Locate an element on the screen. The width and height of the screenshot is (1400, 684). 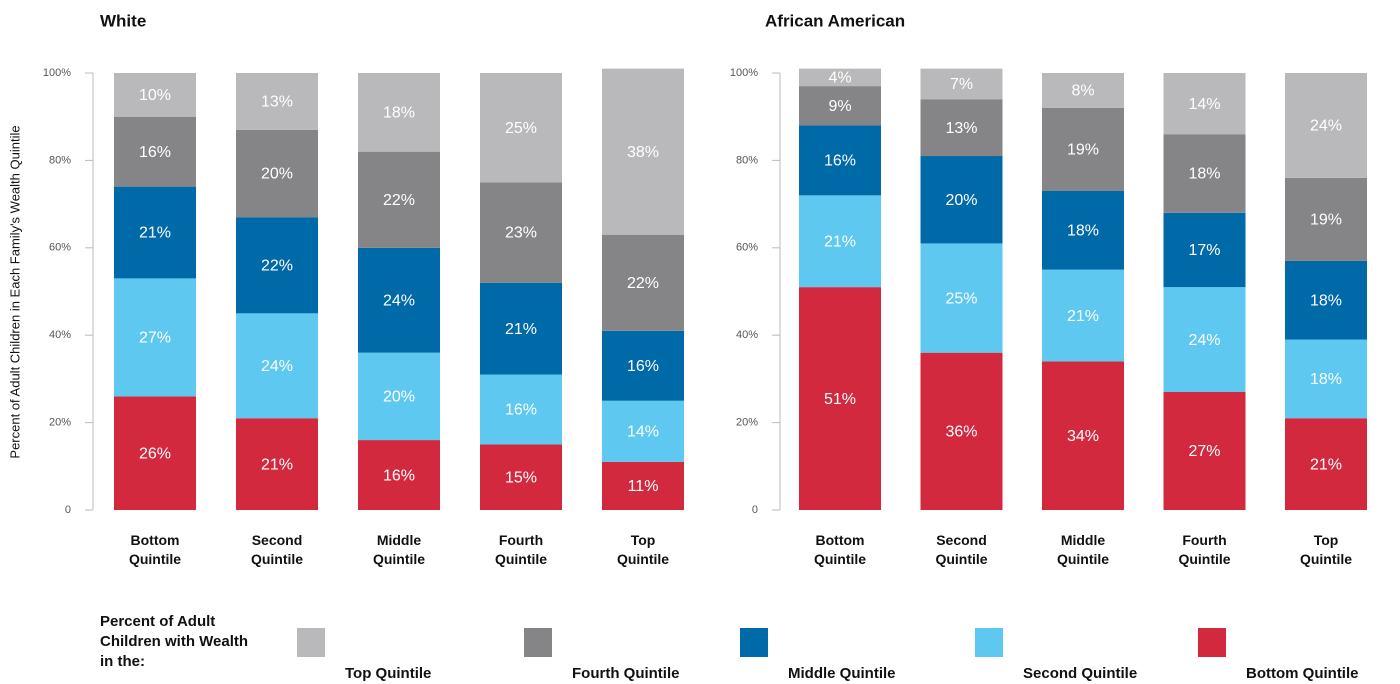
data-label: 38% is located at coordinates (643, 152).